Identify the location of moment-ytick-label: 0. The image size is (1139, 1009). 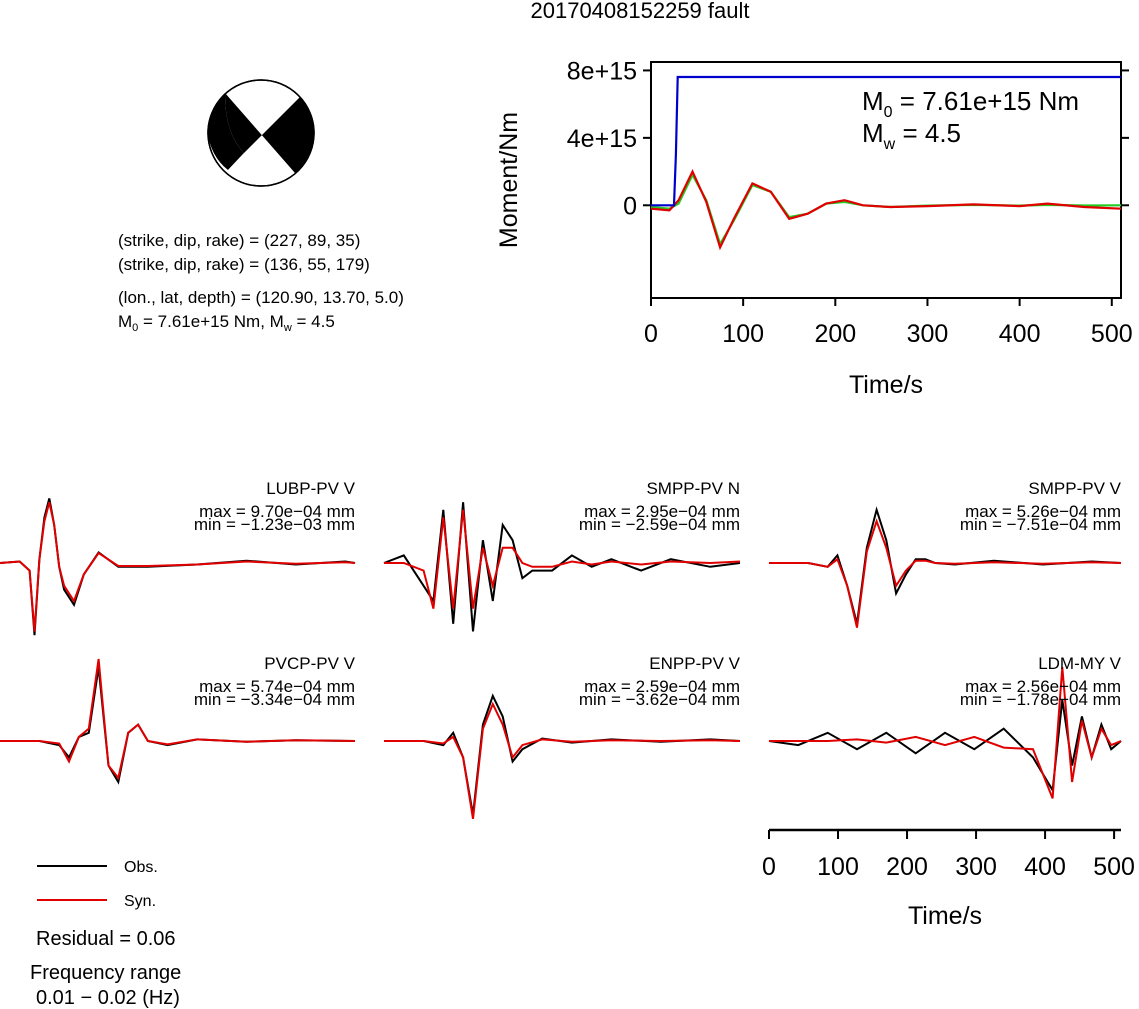
(630, 206).